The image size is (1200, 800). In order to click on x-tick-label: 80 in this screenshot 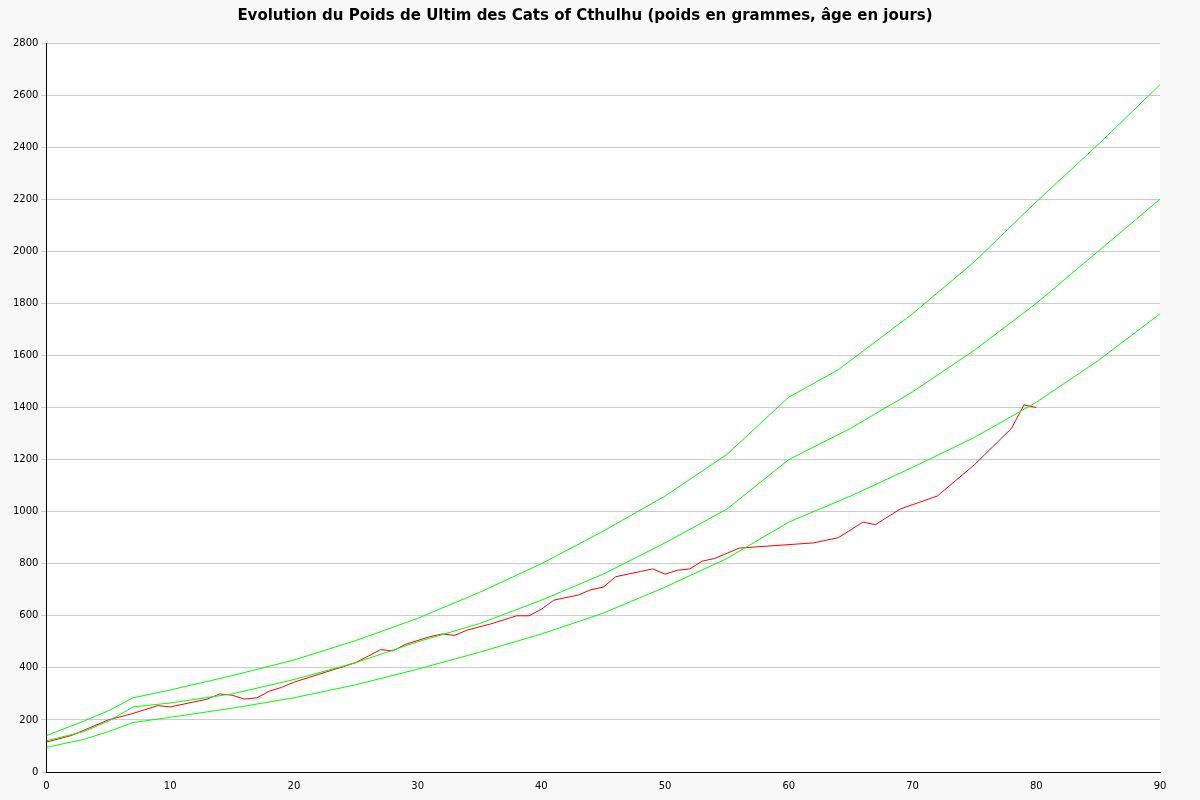, I will do `click(1036, 785)`.